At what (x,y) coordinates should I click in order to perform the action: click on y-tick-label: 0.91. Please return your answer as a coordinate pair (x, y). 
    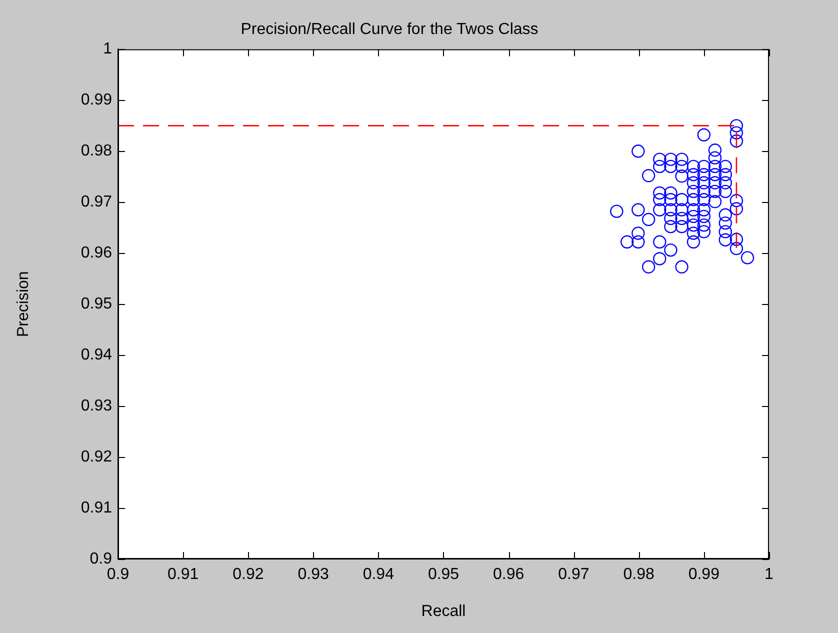
    Looking at the image, I should click on (96, 507).